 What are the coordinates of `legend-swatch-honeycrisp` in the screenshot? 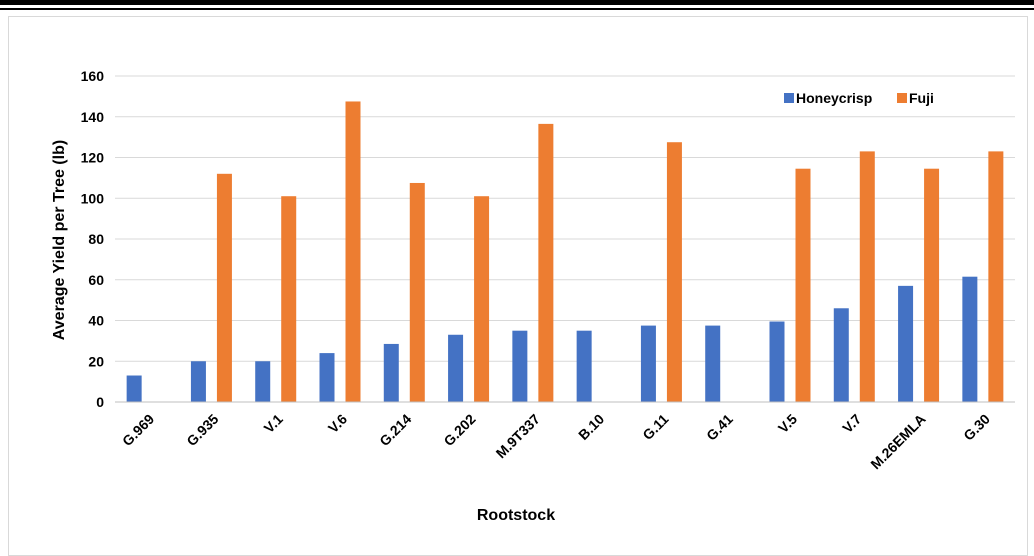 It's located at (789, 98).